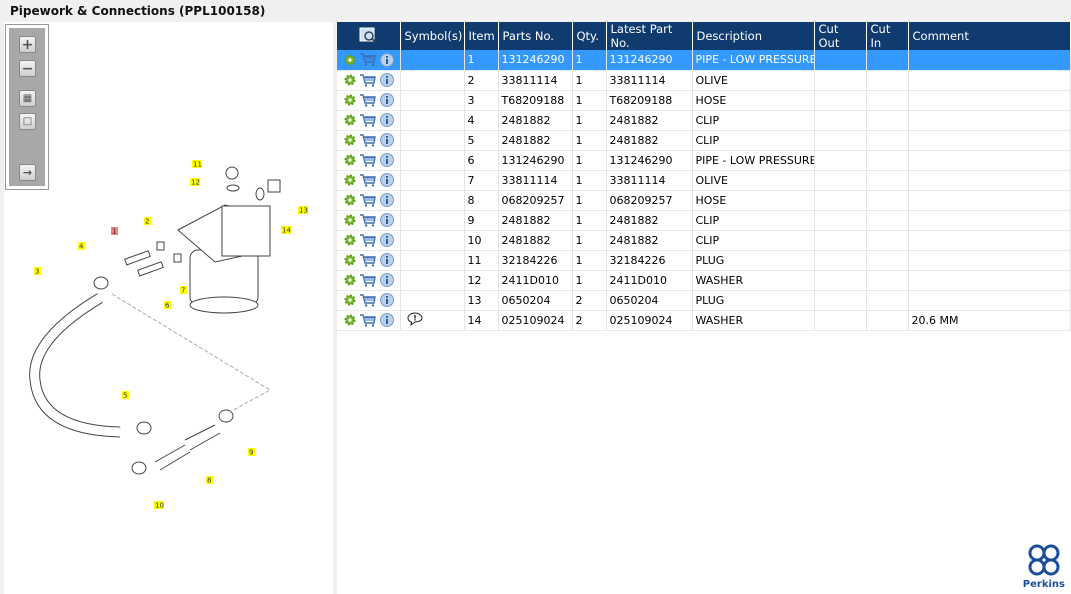 This screenshot has width=1071, height=594. Describe the element at coordinates (286, 230) in the screenshot. I see `callout-14: 14` at that location.